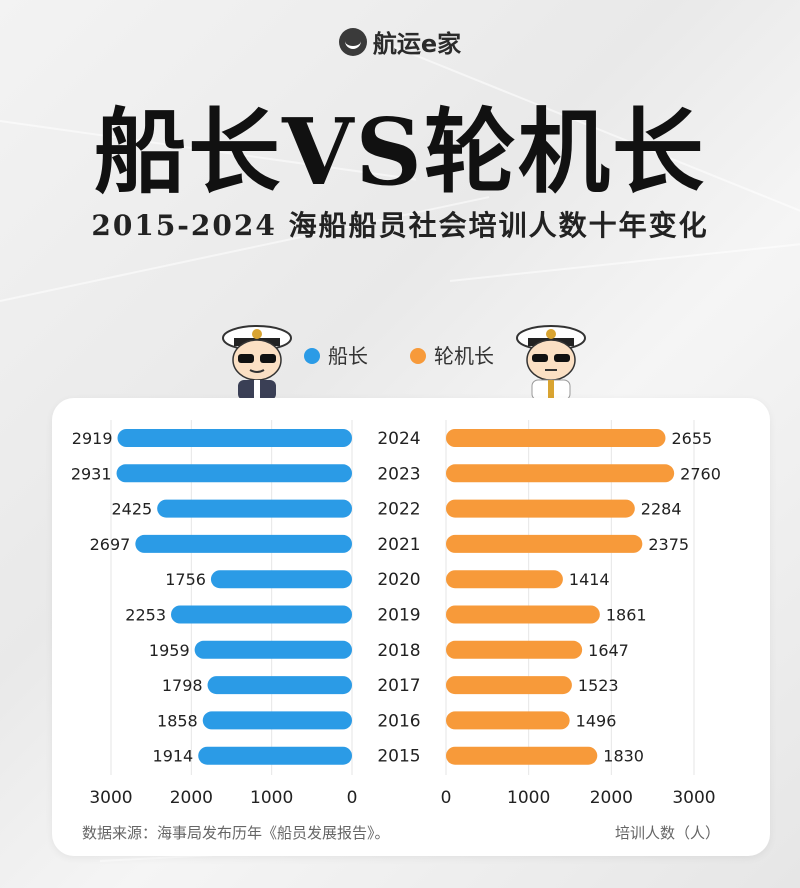 This screenshot has height=888, width=800. What do you see at coordinates (668, 544) in the screenshot?
I see `chief-engineer-value-label: 2375` at bounding box center [668, 544].